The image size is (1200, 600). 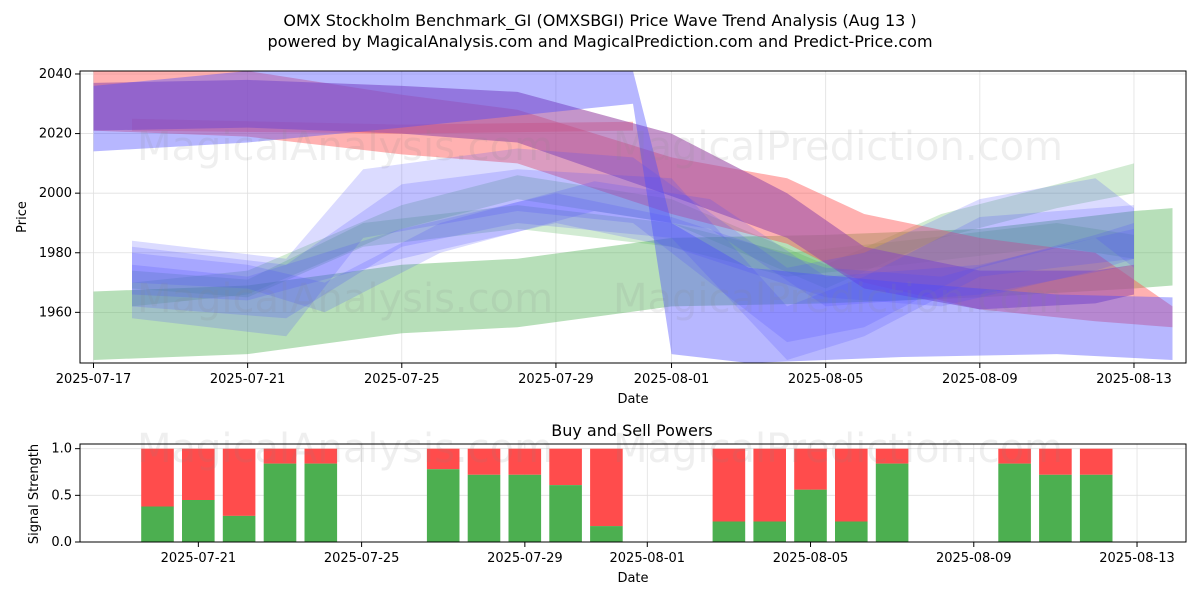 What do you see at coordinates (672, 379) in the screenshot?
I see `price-xtick-label: 2025-08-01` at bounding box center [672, 379].